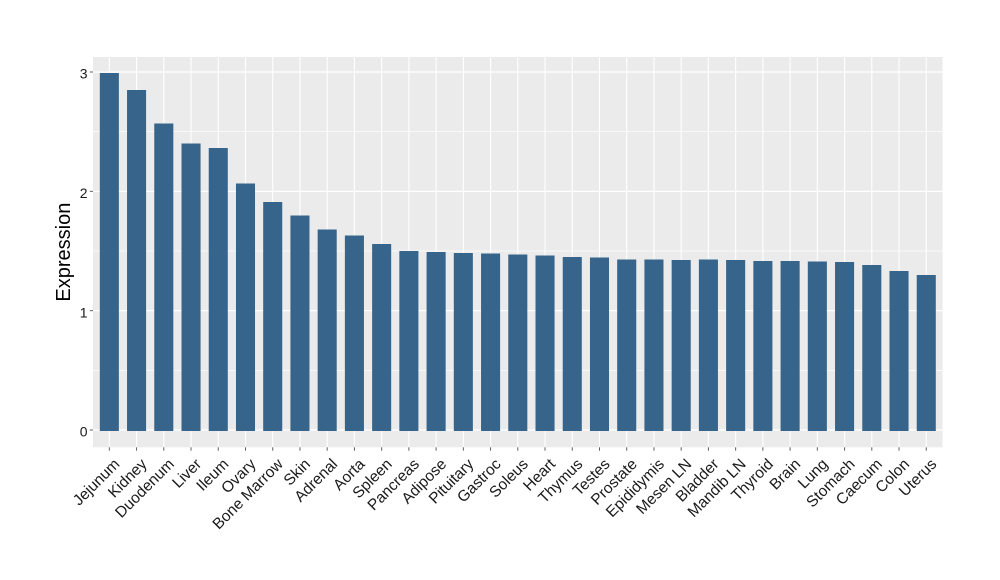 Image resolution: width=1000 pixels, height=580 pixels. What do you see at coordinates (84, 312) in the screenshot?
I see `svg-text: 1` at bounding box center [84, 312].